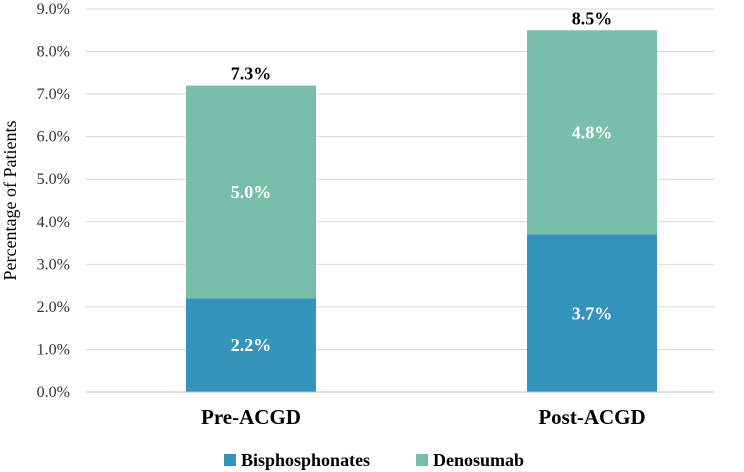  Describe the element at coordinates (53, 264) in the screenshot. I see `y-tick-label: 3.0%` at that location.